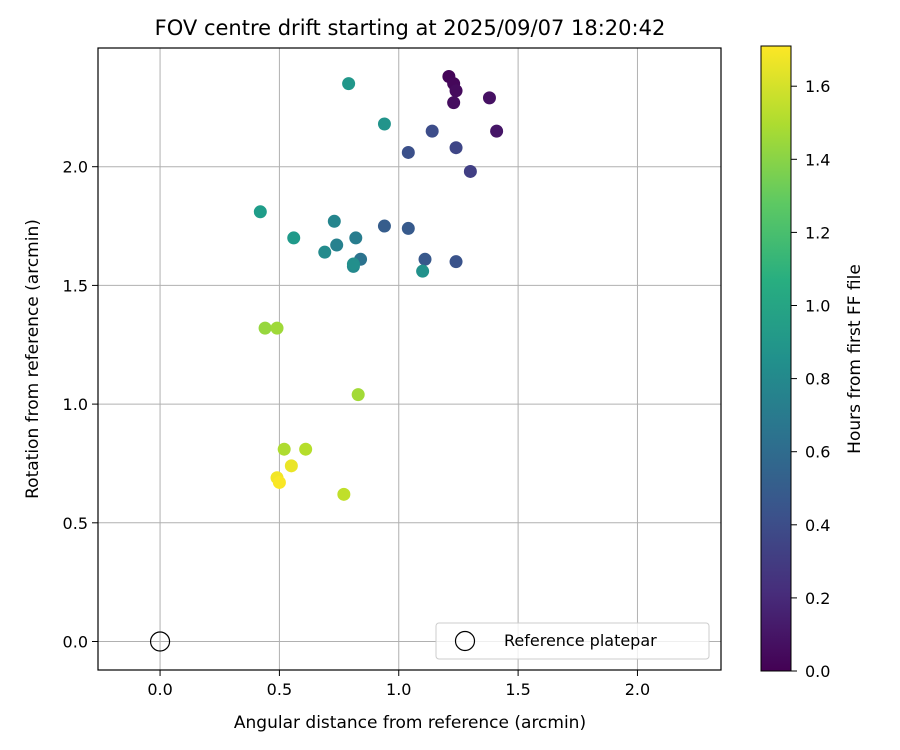 Image resolution: width=900 pixels, height=750 pixels. I want to click on colorbar-tick-label: 1.2, so click(817, 232).